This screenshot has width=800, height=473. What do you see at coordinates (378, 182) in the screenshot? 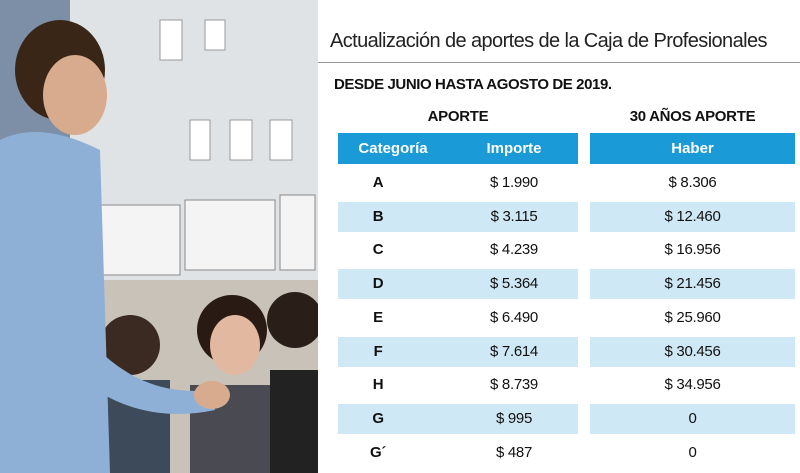
I see `category-cell: A` at bounding box center [378, 182].